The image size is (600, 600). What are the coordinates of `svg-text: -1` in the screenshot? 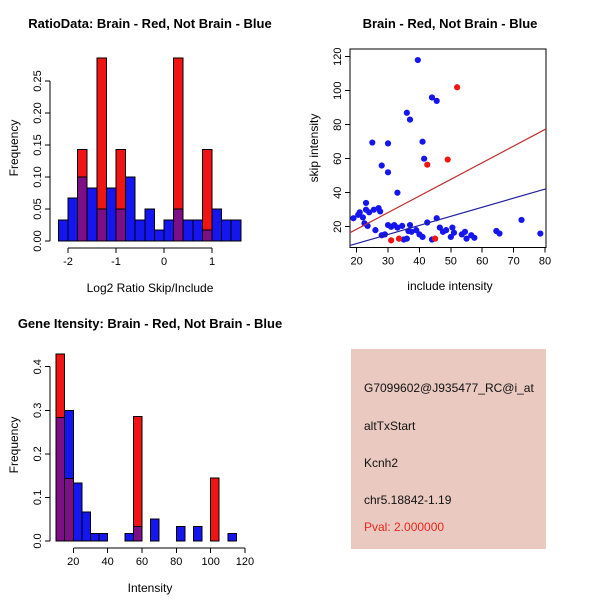 It's located at (116, 262).